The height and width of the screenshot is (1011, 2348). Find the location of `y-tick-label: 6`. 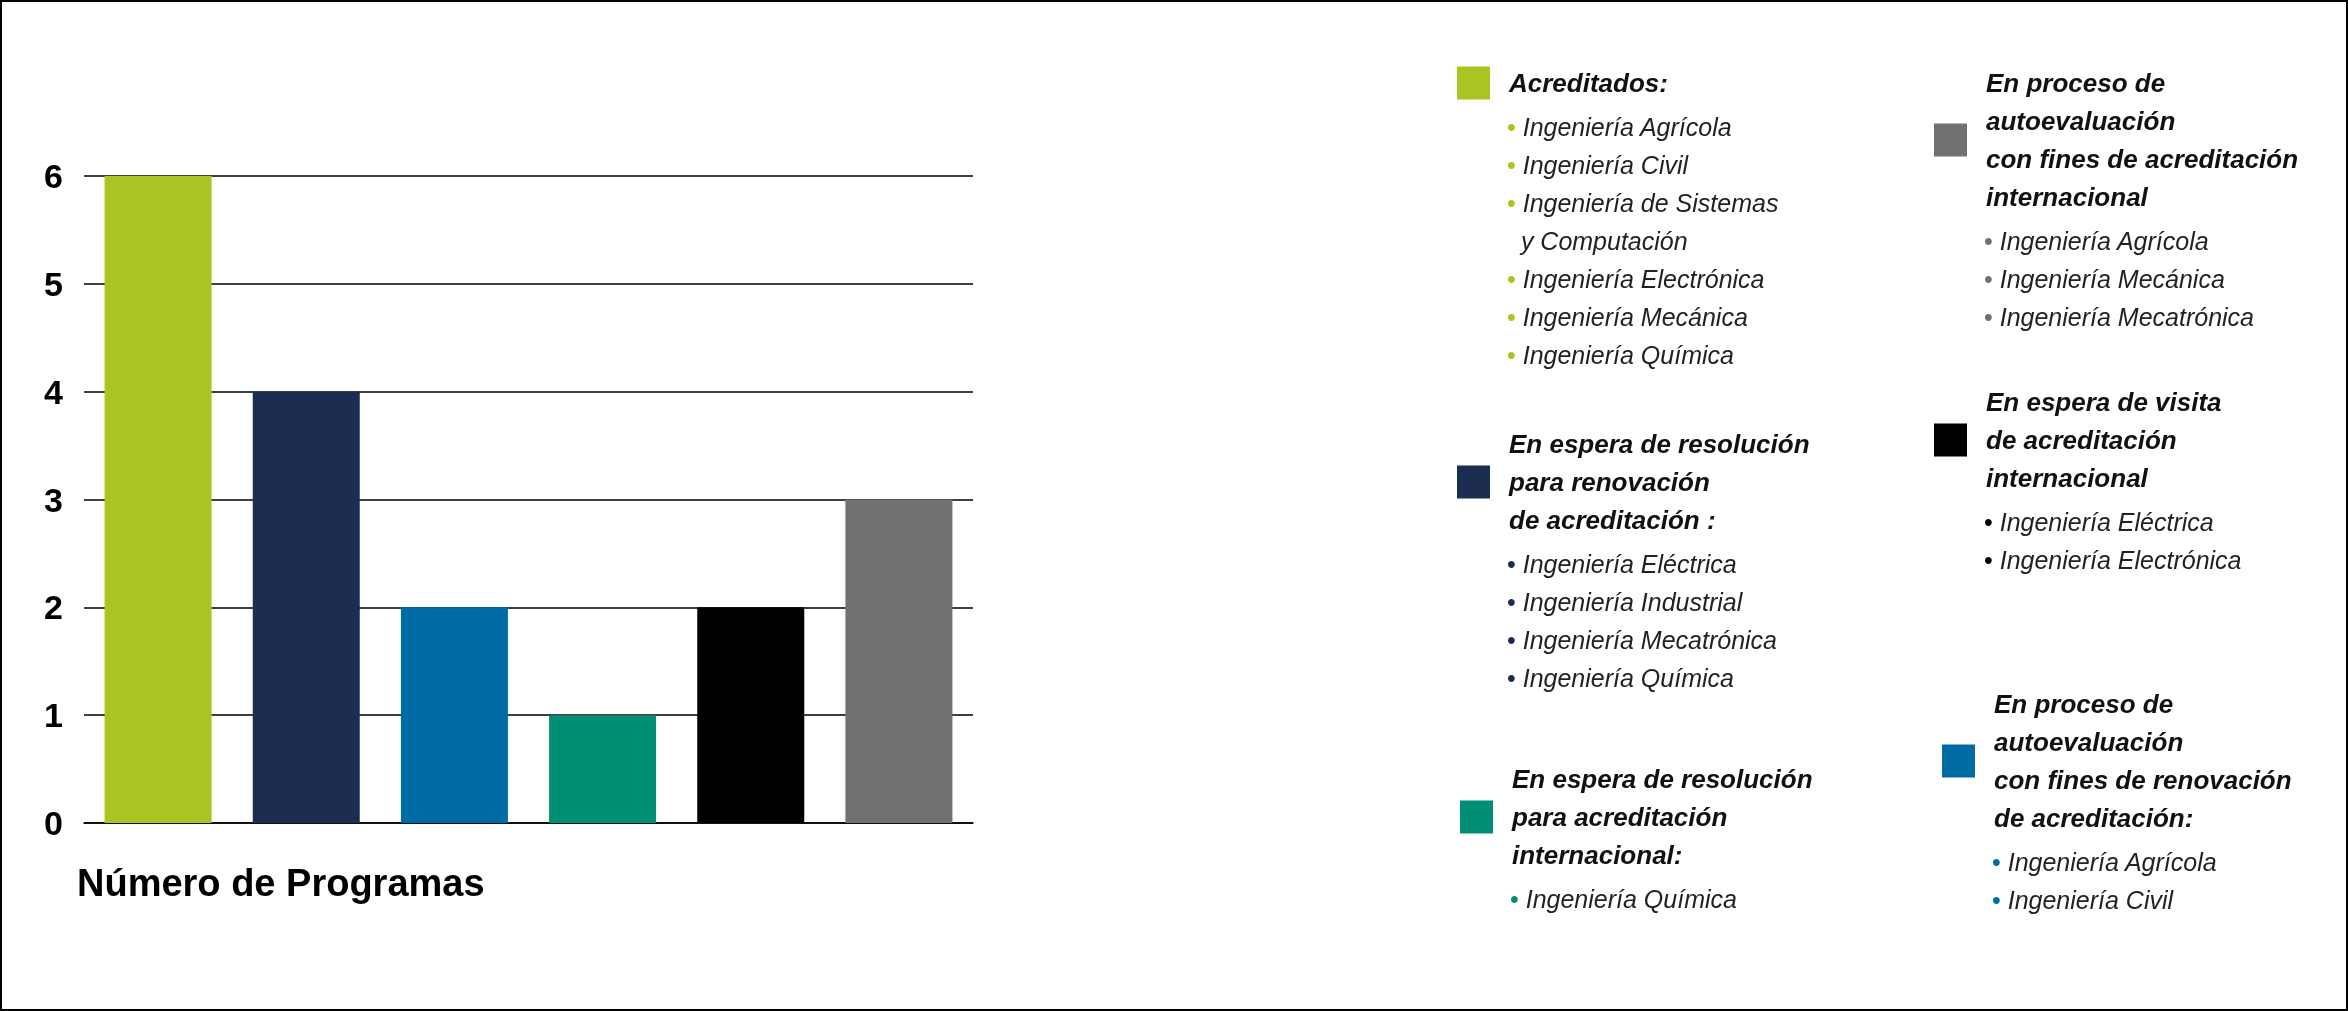

y-tick-label: 6 is located at coordinates (53, 176).